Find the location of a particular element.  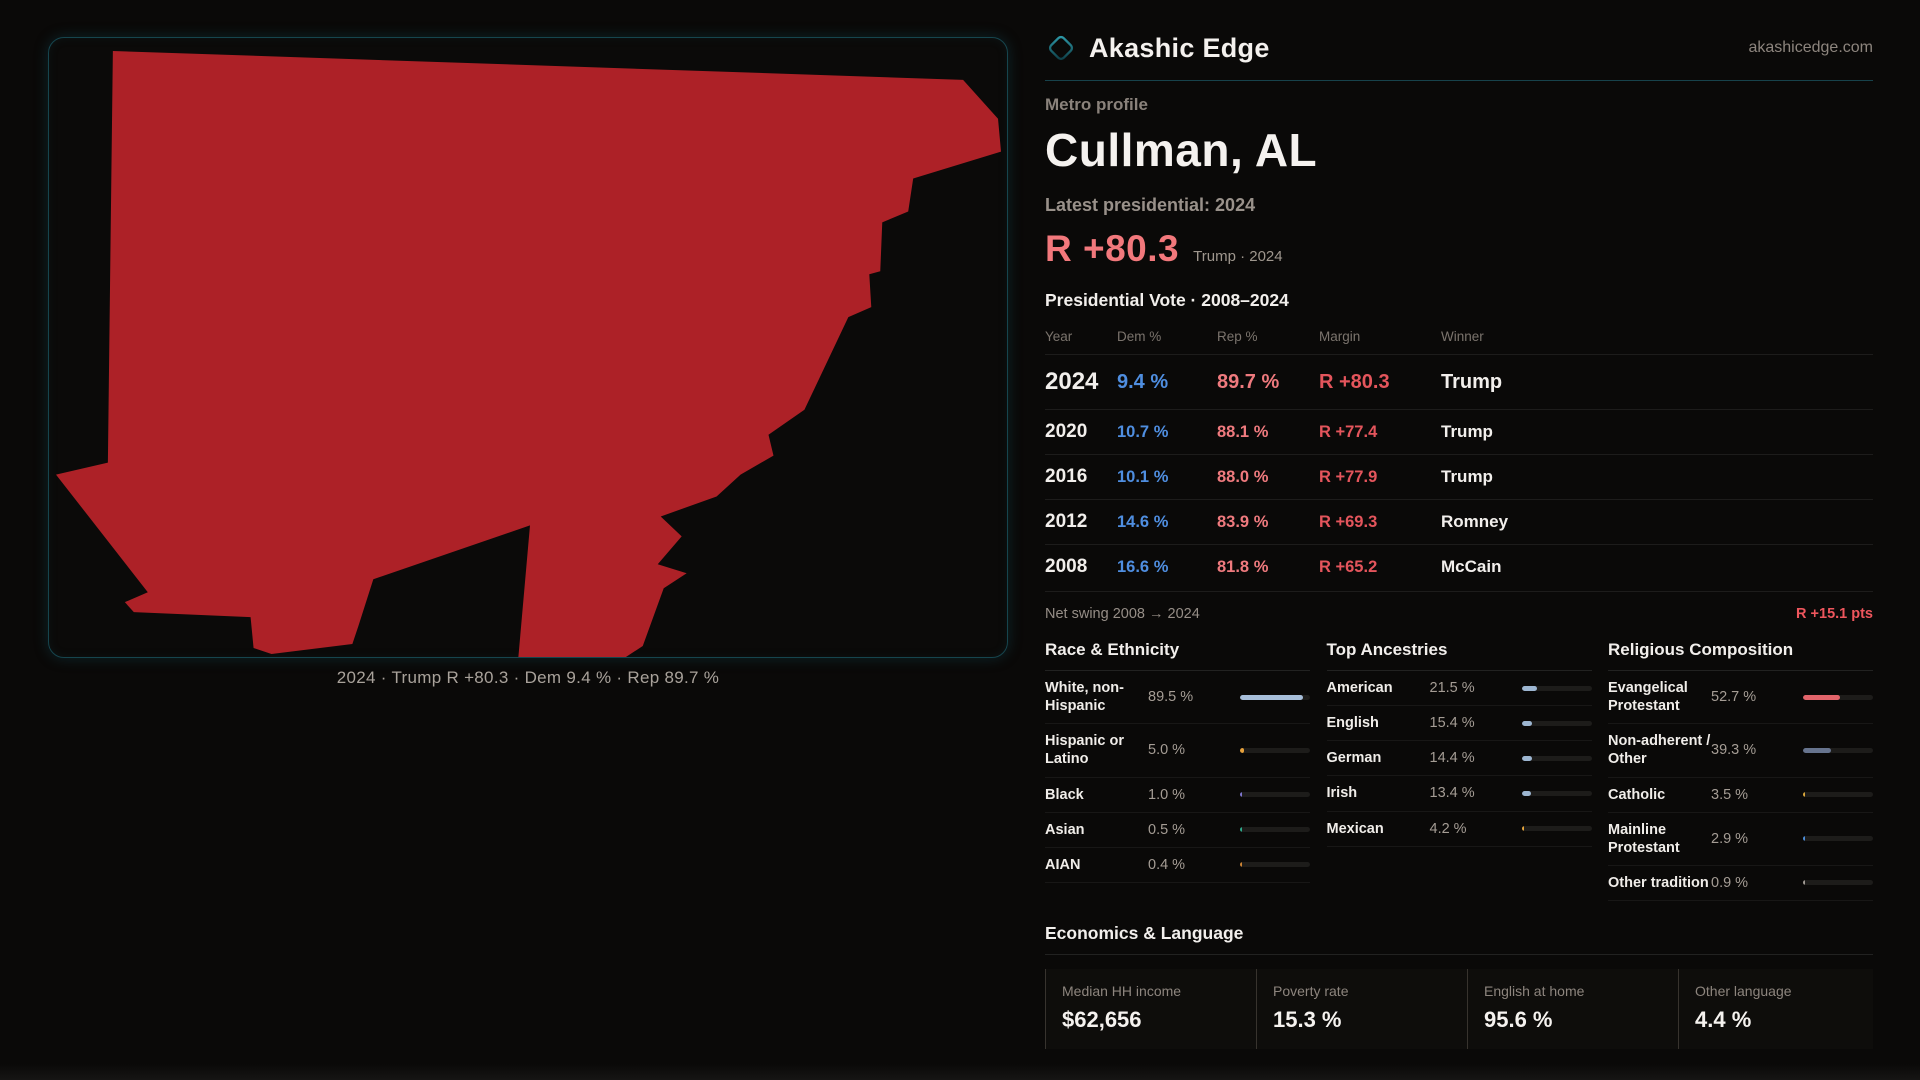

table-row: 2016 10.1 % 88.0 % R +77.9 Trump is located at coordinates (1459, 476).